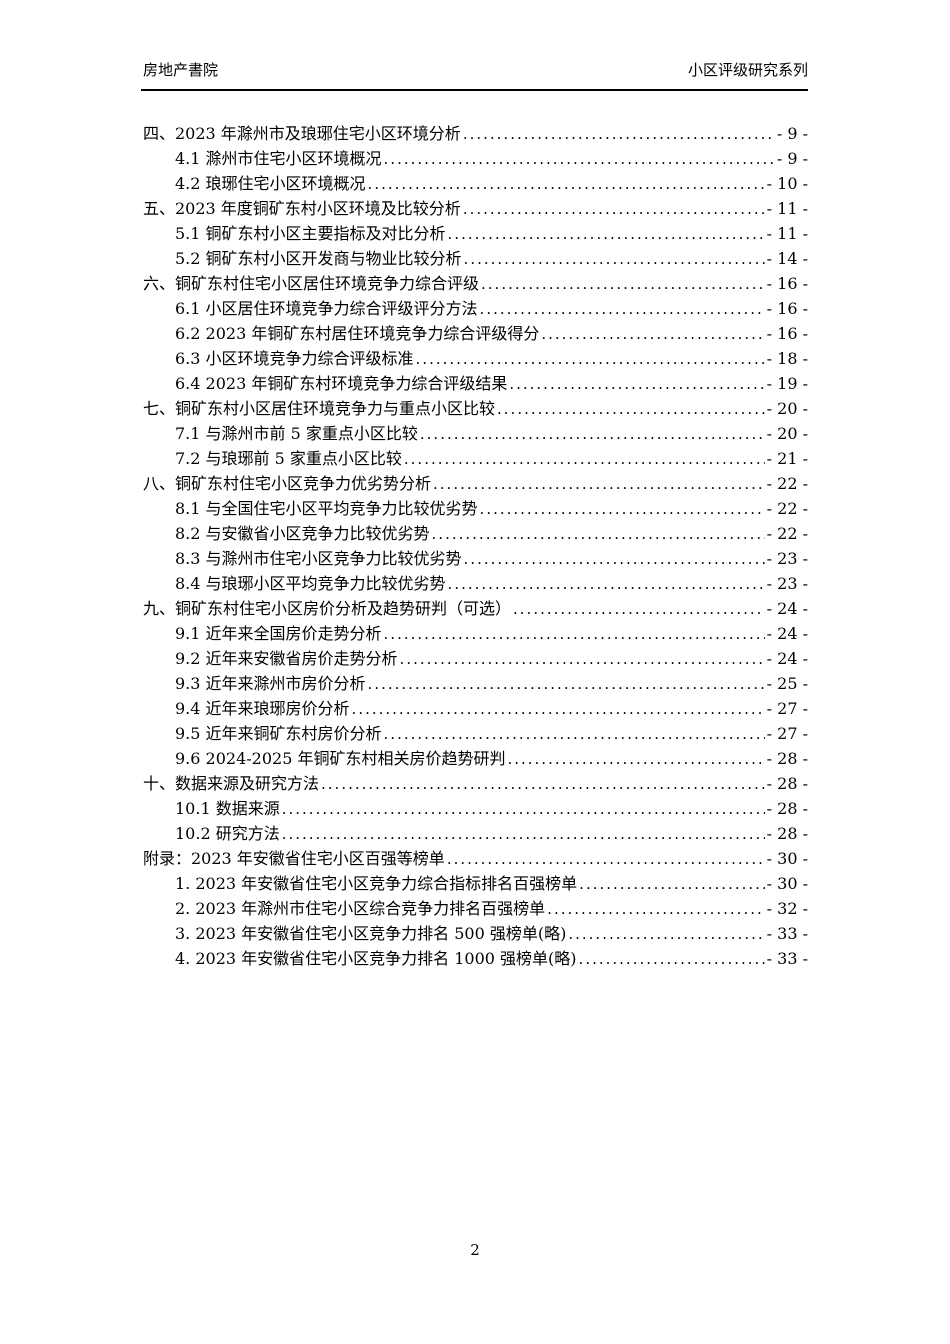 This screenshot has width=950, height=1344. I want to click on toc-entry-title: 四、2023 年滁州市及琅琊住宅小区环境分析, so click(302, 133).